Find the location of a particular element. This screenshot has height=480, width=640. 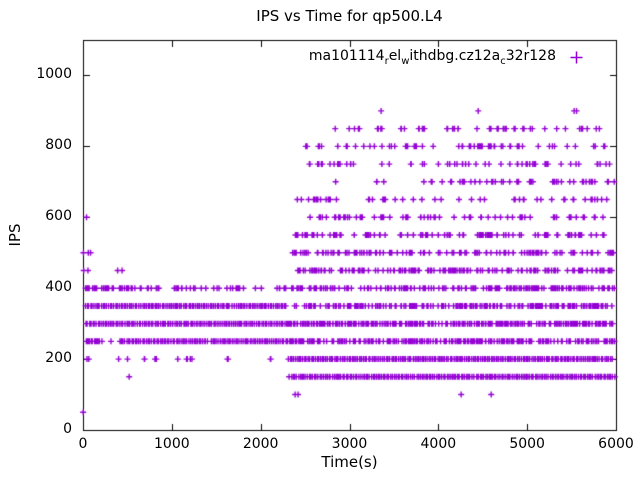

plus-marker-icon is located at coordinates (576, 57).